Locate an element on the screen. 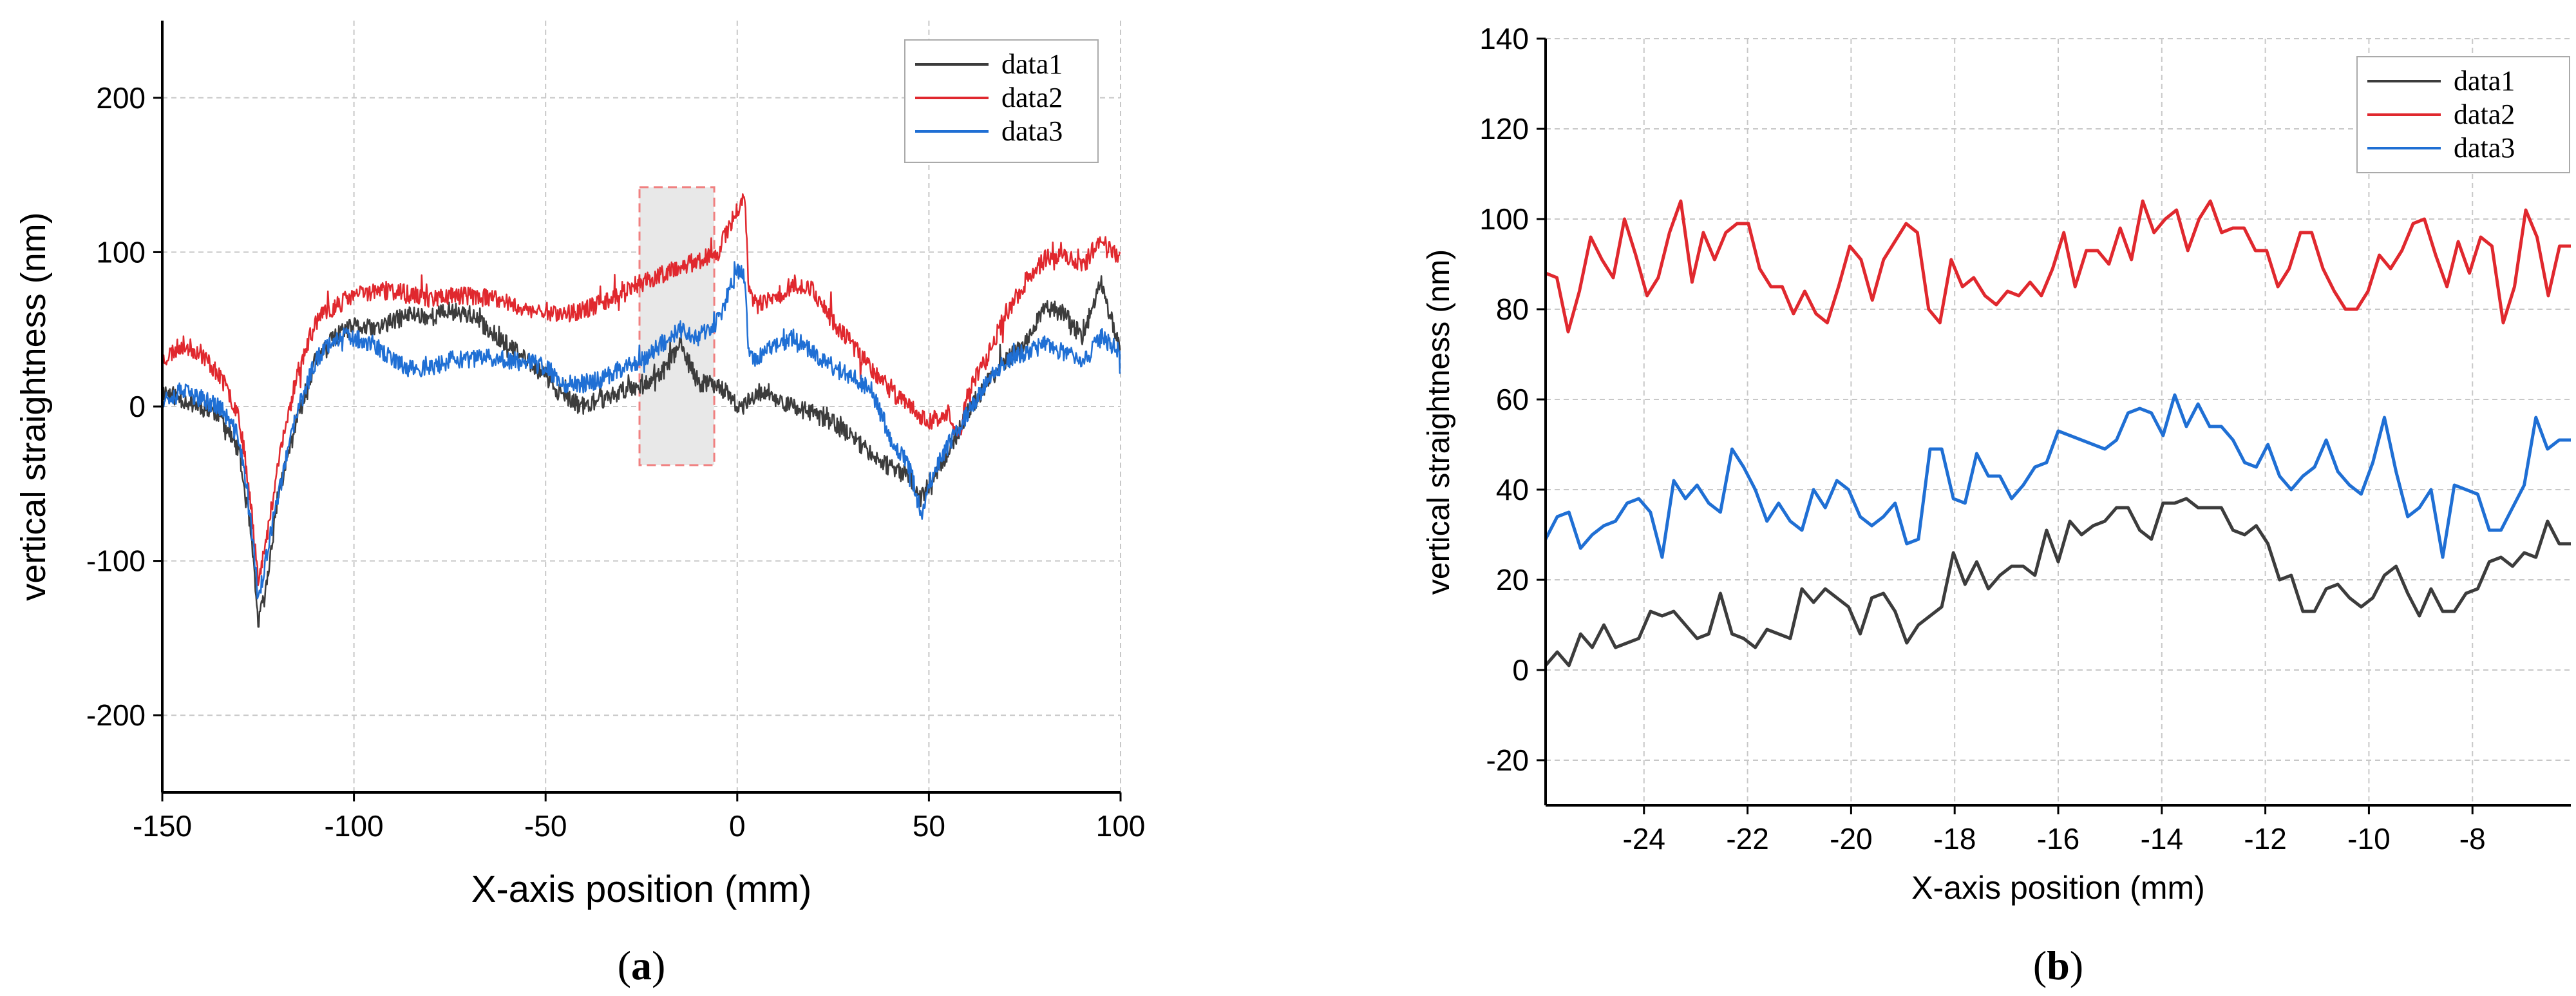 This screenshot has height=996, width=2576. chart0-x-tick-label: 100 is located at coordinates (1121, 826).